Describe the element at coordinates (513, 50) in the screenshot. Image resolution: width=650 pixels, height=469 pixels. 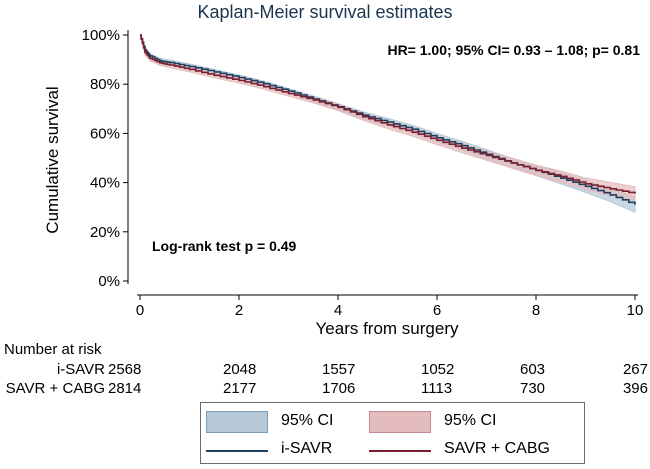
I see `hr-annotation: HR= 1.00; 95% CI= 0.93 – 1.08; p= 0.81` at that location.